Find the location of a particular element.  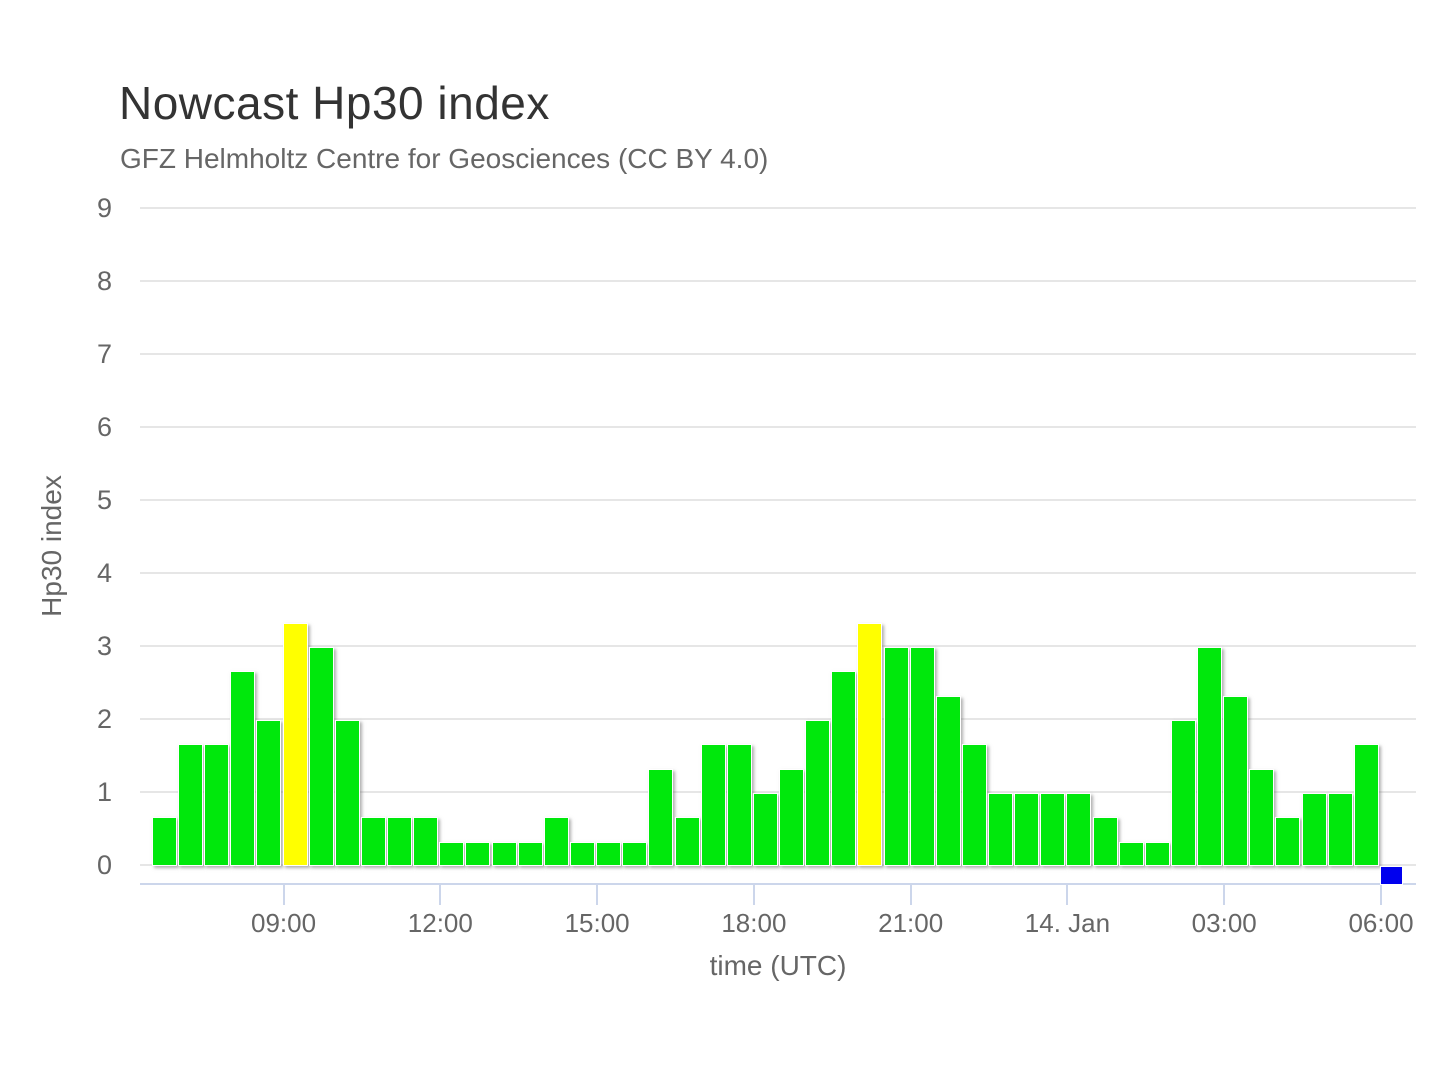

bar-16:00 is located at coordinates (661, 817).